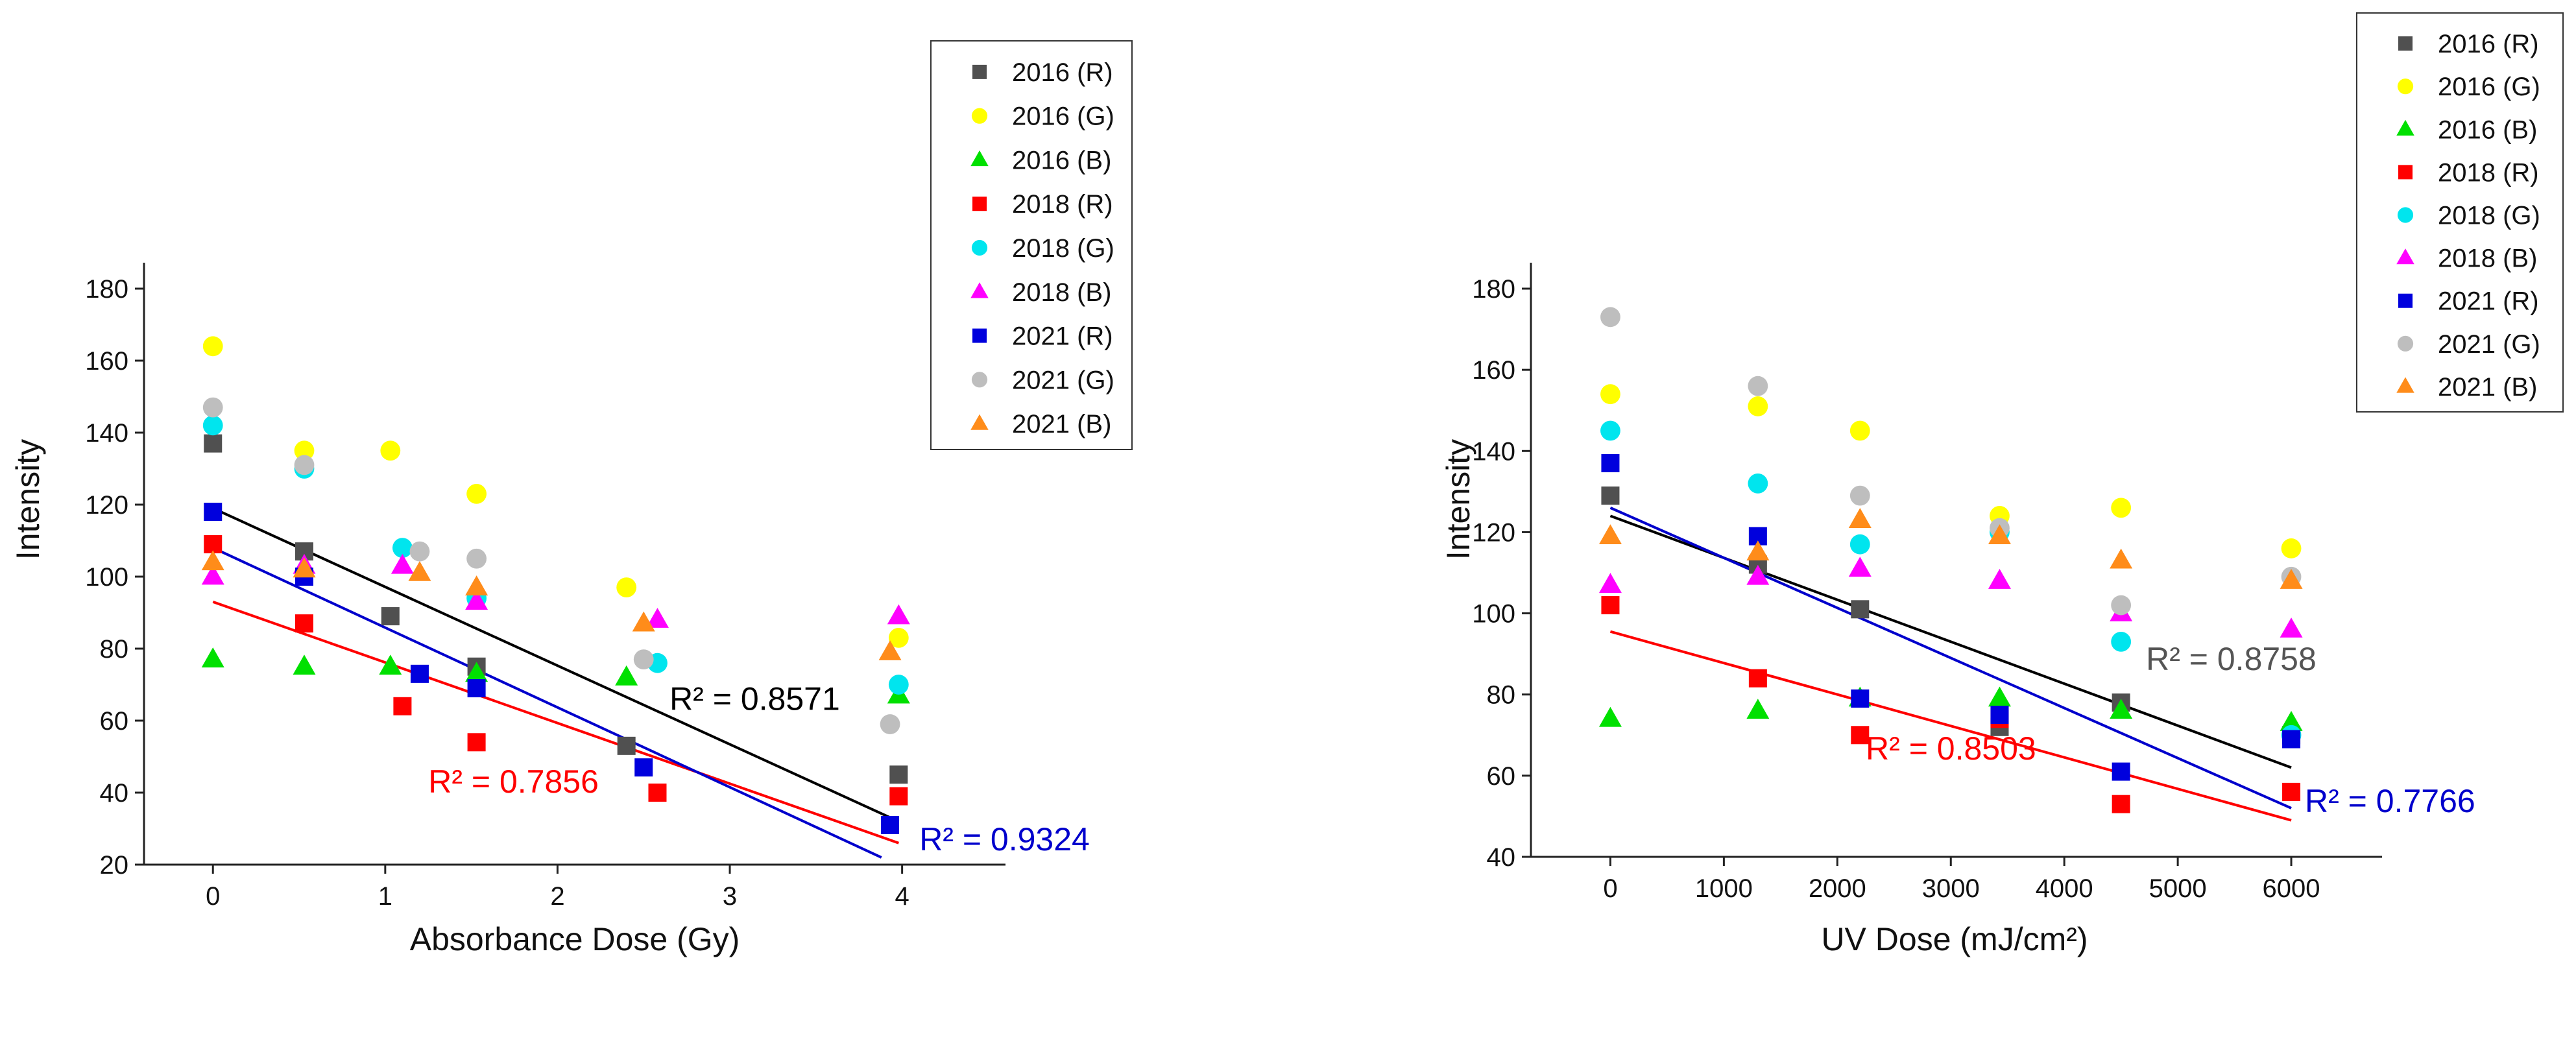  I want to click on y-tick-label: 100, so click(106, 577).